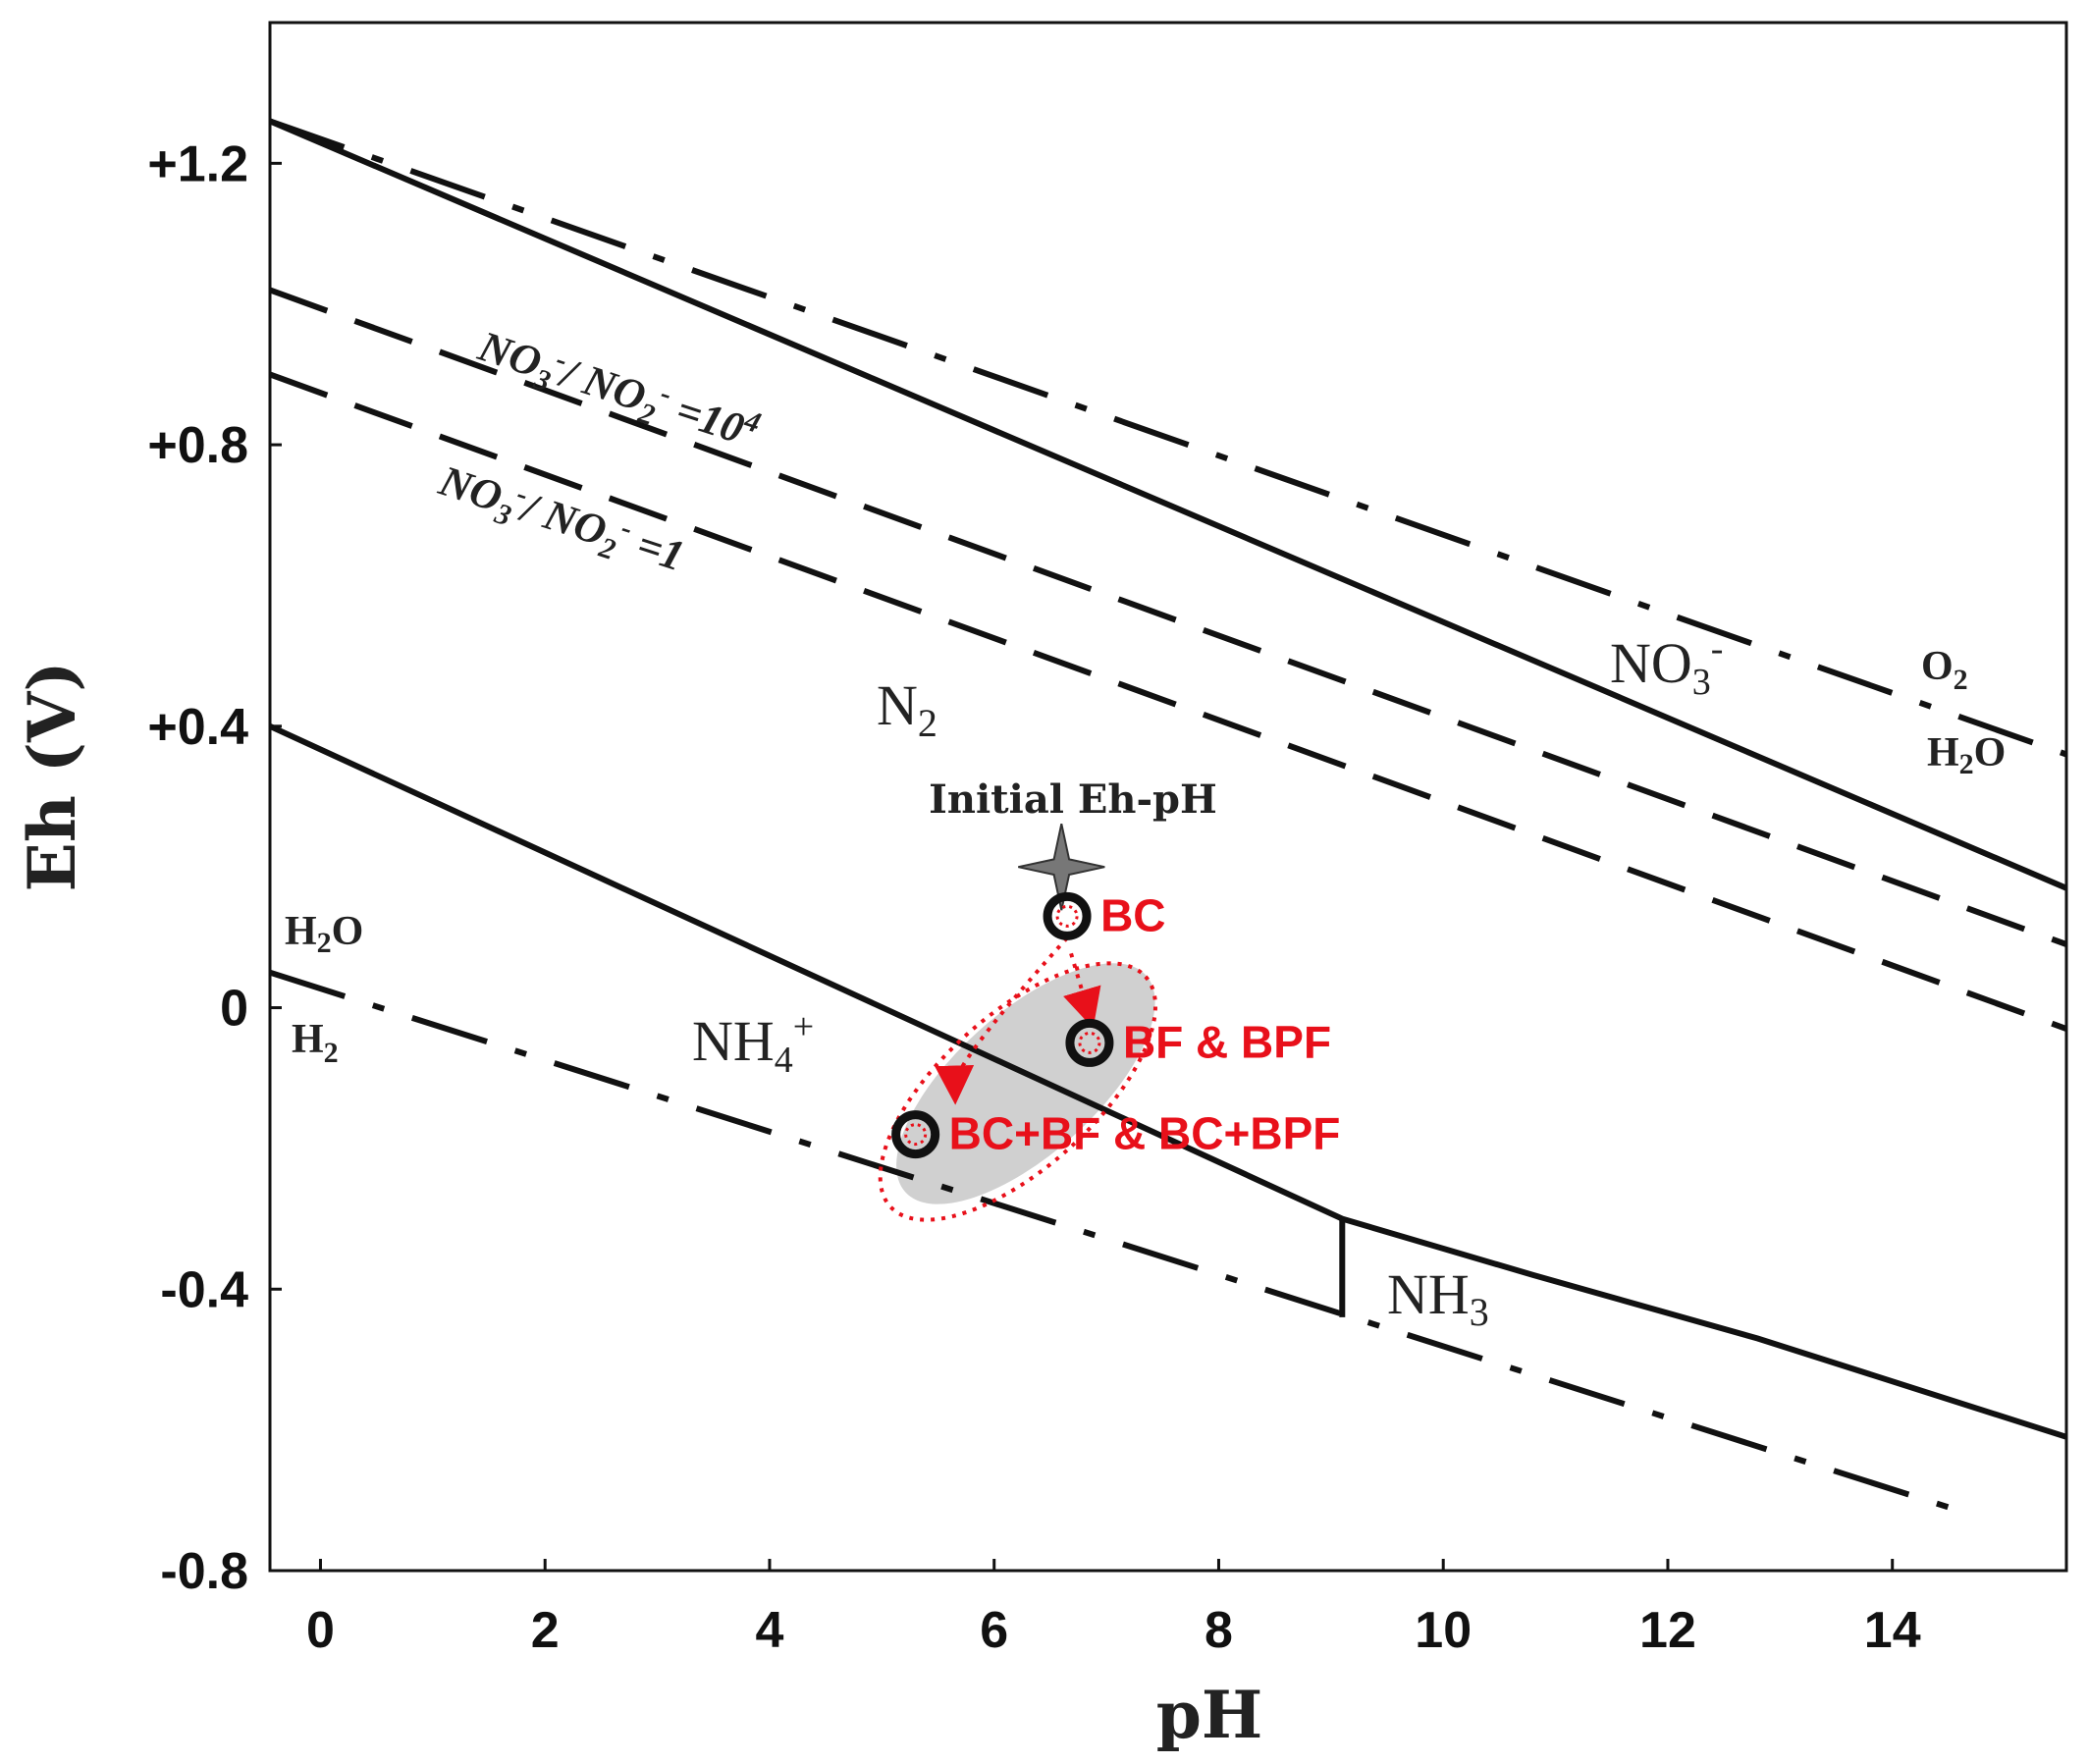  What do you see at coordinates (198, 445) in the screenshot?
I see `y-tick-label-1: +0.8` at bounding box center [198, 445].